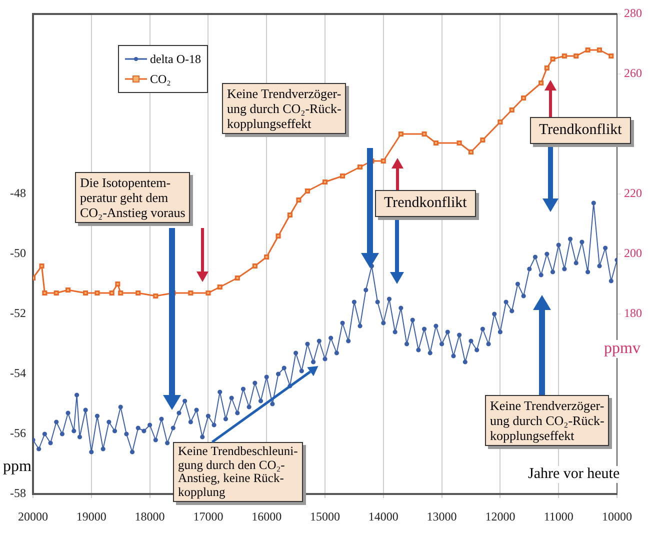 Image resolution: width=653 pixels, height=538 pixels. What do you see at coordinates (633, 73) in the screenshot?
I see `y2-tick-label: 260` at bounding box center [633, 73].